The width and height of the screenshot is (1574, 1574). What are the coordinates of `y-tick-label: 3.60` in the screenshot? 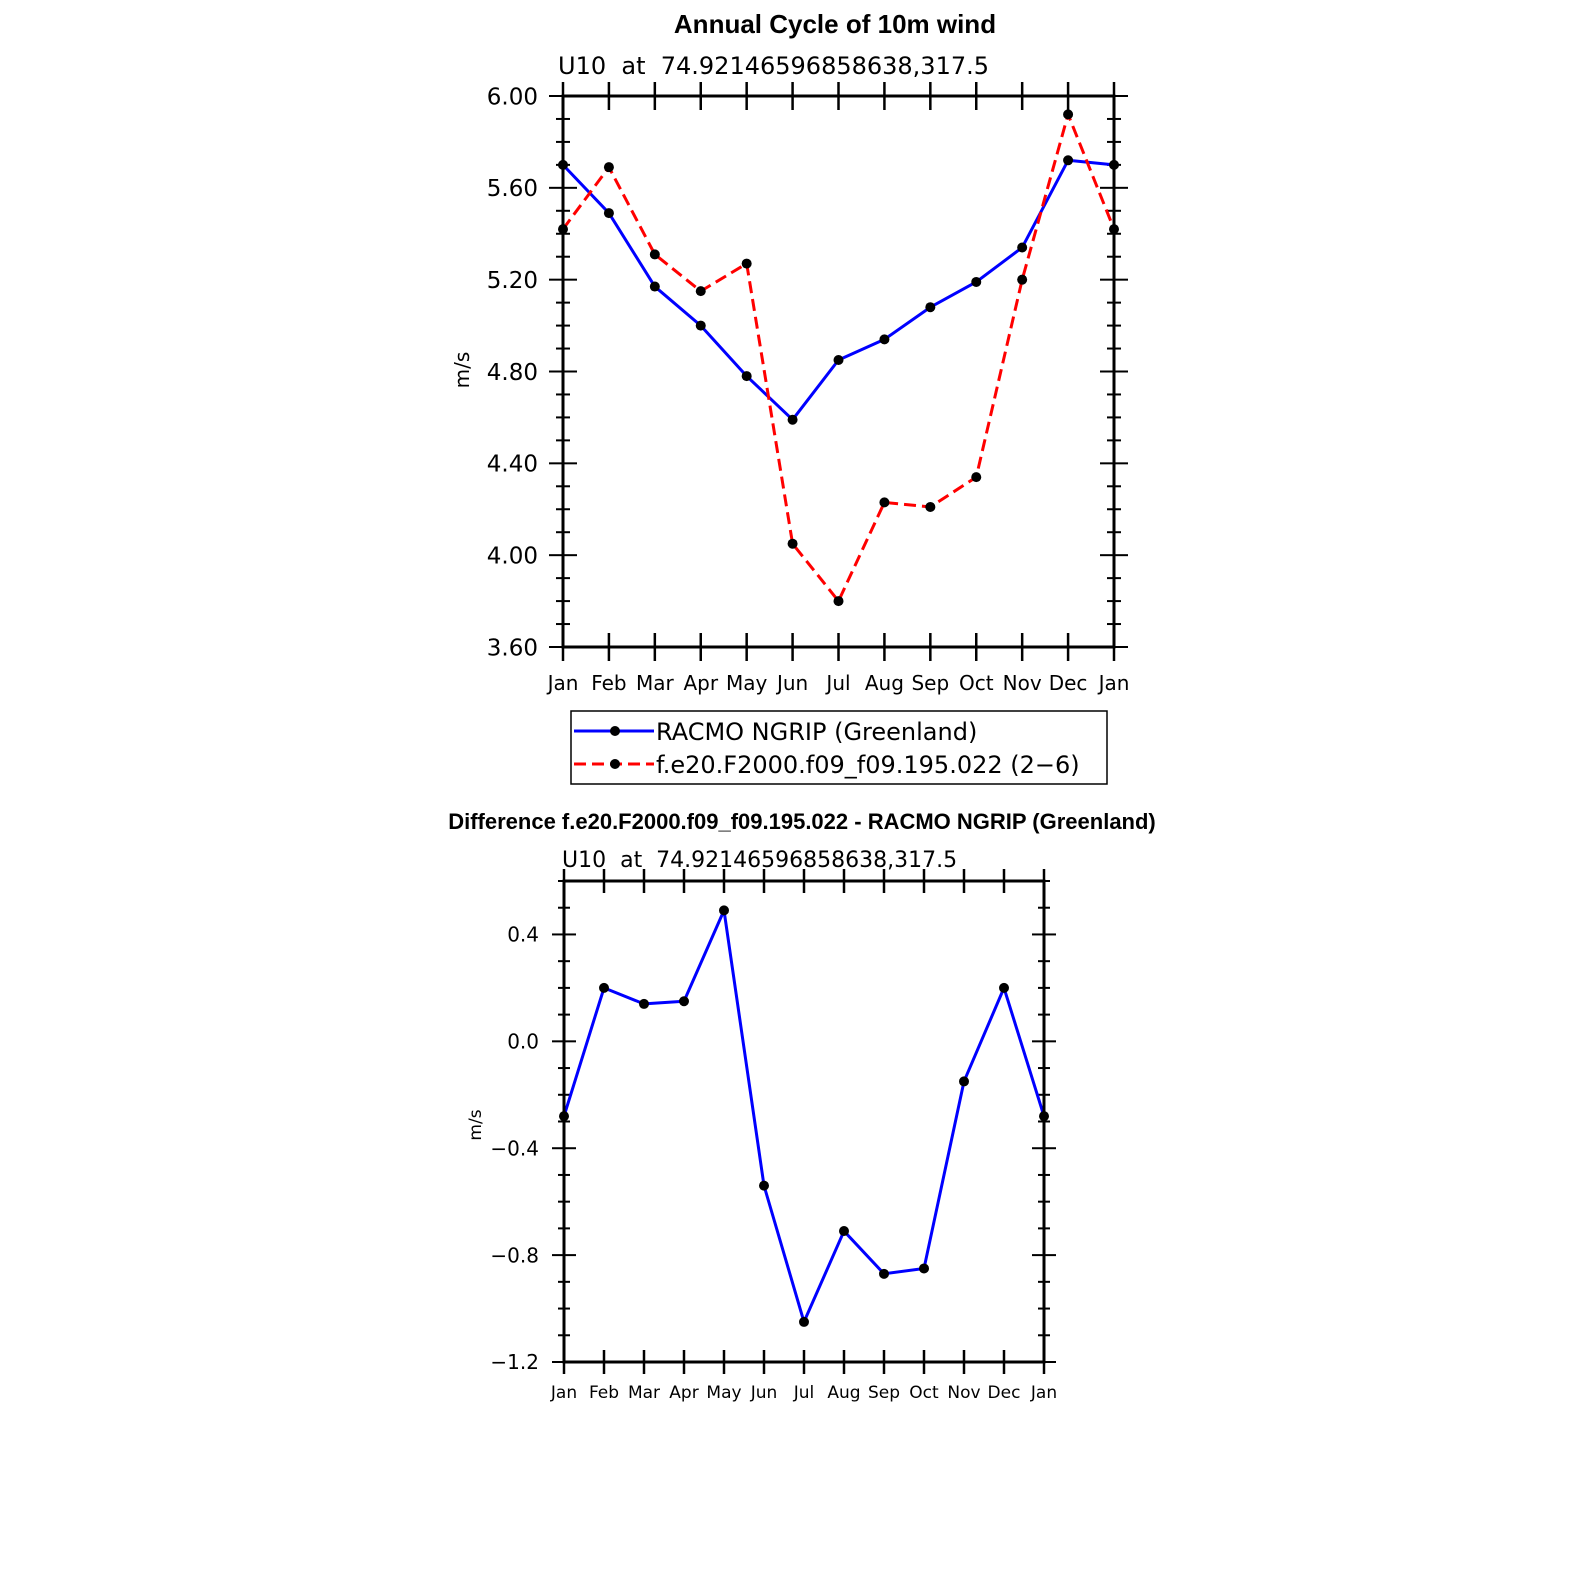 It's located at (512, 648).